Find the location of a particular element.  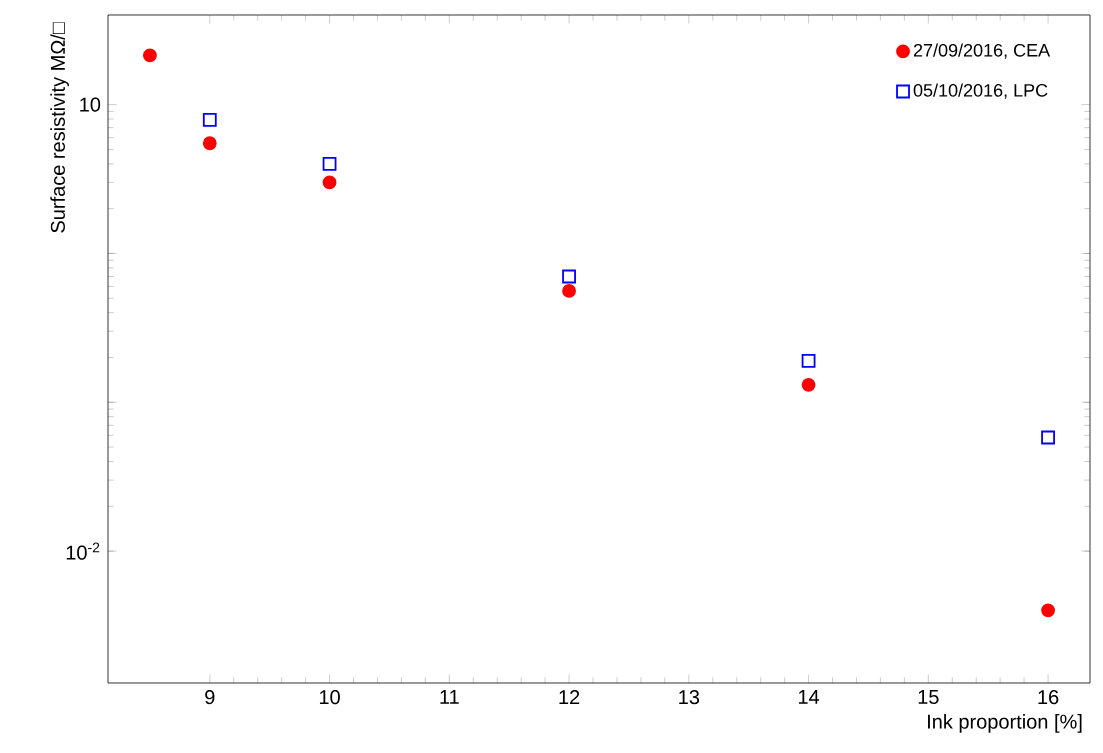

legend-label: 05/10/2016, LPC is located at coordinates (980, 91).